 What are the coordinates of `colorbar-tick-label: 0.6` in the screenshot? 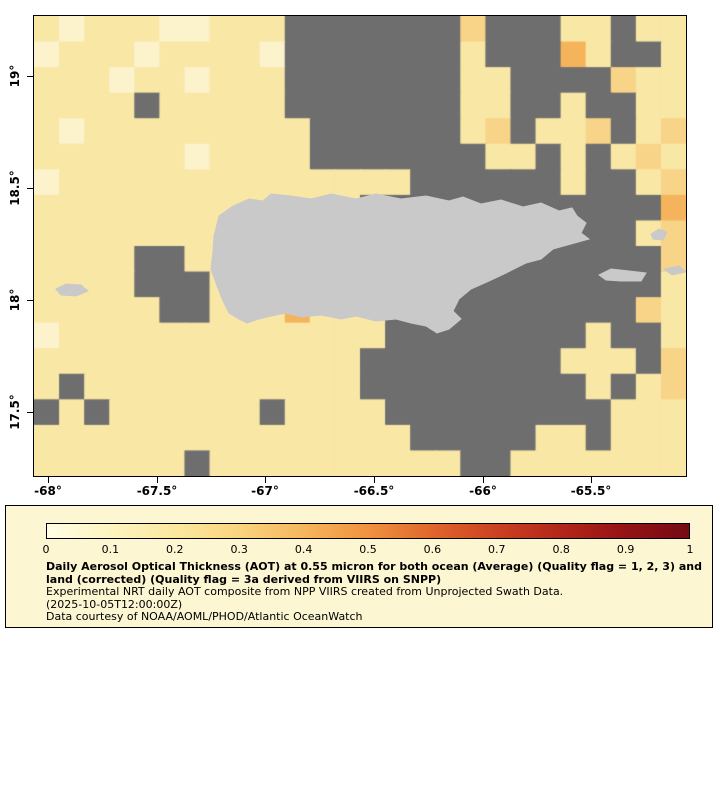 It's located at (432, 549).